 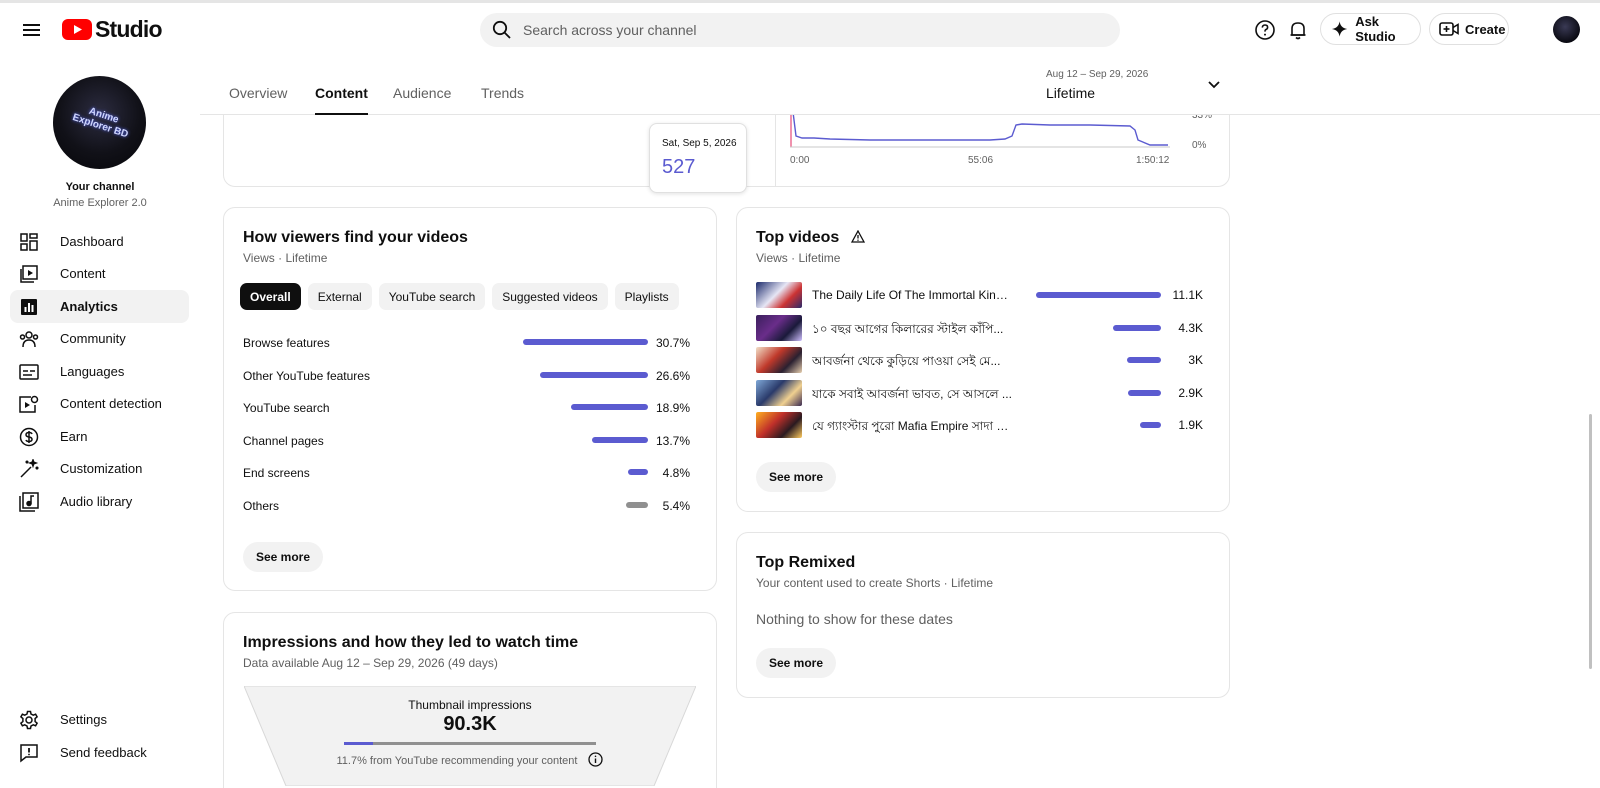 What do you see at coordinates (1469, 29) in the screenshot?
I see `create-button: Create` at bounding box center [1469, 29].